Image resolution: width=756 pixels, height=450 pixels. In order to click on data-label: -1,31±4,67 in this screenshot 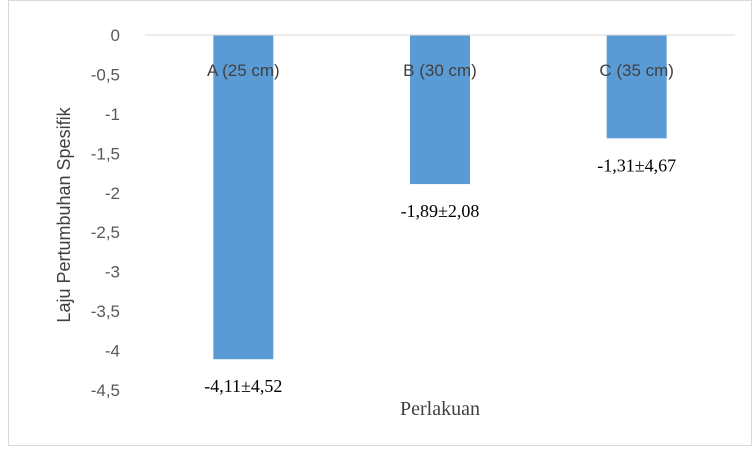, I will do `click(636, 165)`.